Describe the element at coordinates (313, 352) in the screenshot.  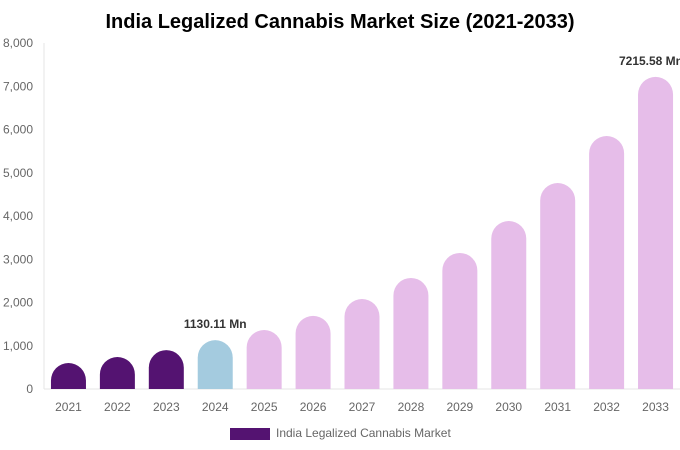
I see `bar-2026` at that location.